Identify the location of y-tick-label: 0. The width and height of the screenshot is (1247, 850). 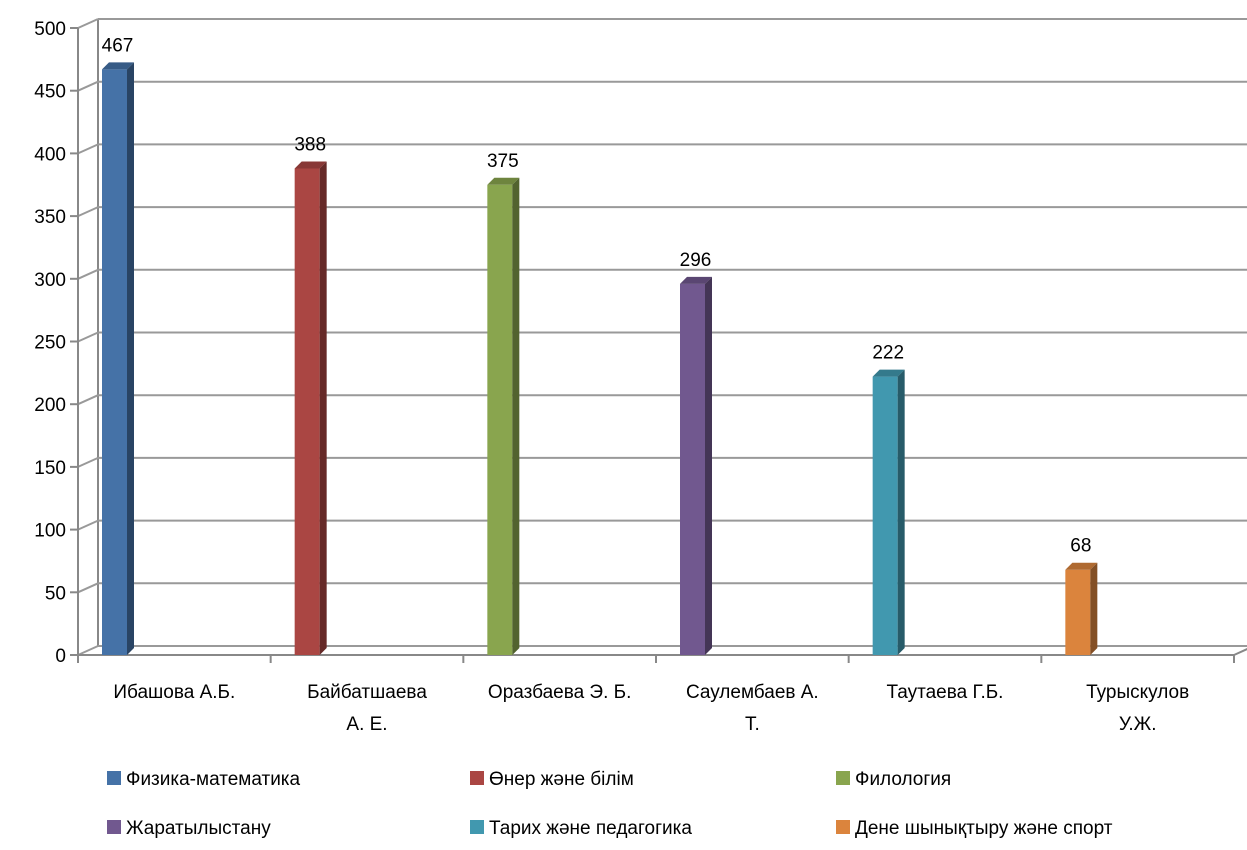
(60, 656).